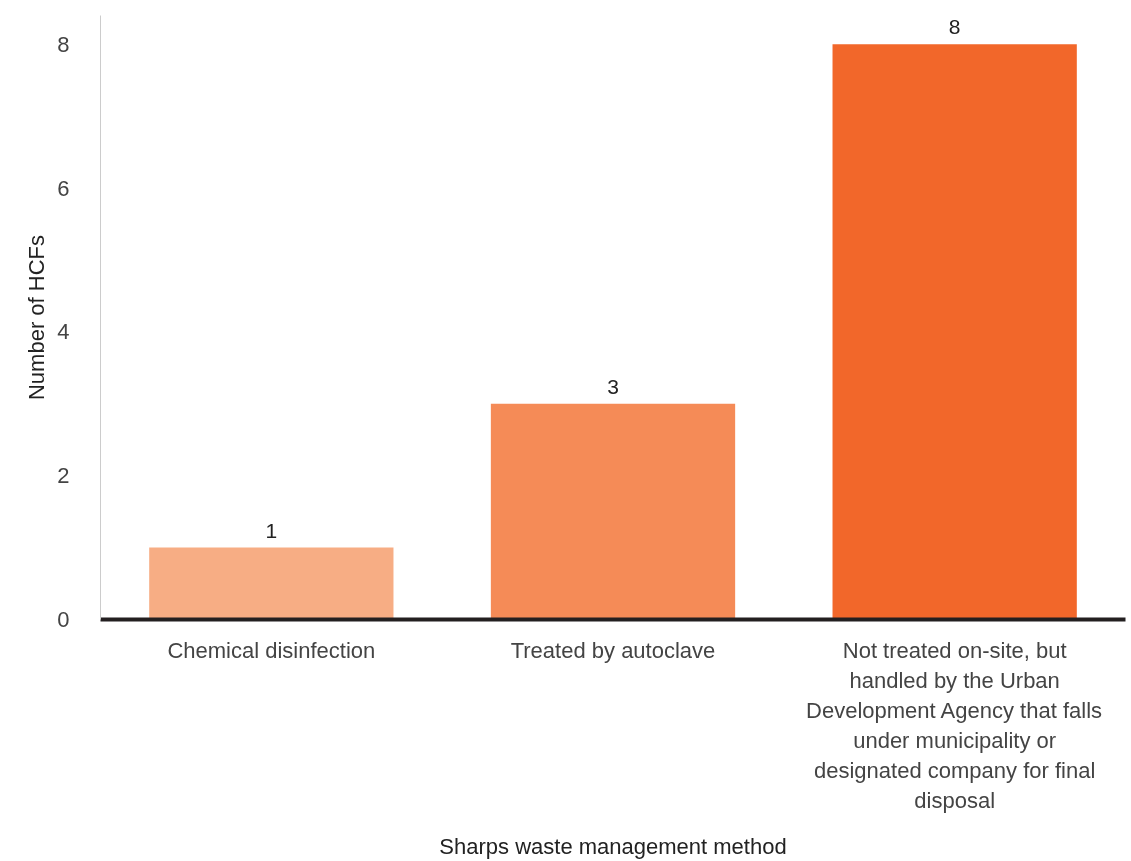 The width and height of the screenshot is (1131, 861). Describe the element at coordinates (63, 44) in the screenshot. I see `y-tick-label: 8` at that location.